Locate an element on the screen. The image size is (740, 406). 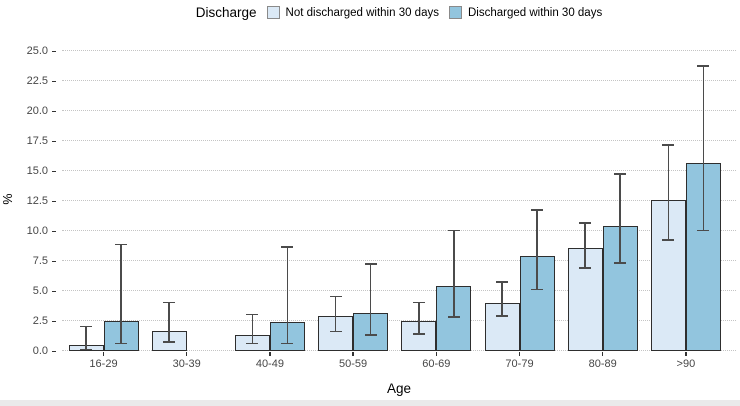
x-tick-label: 60-69 is located at coordinates (436, 364).